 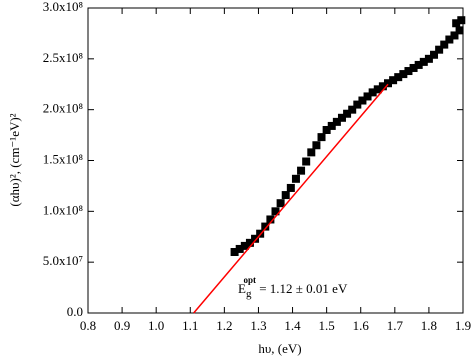 What do you see at coordinates (75, 311) in the screenshot?
I see `y-tick-label: 0.0` at bounding box center [75, 311].